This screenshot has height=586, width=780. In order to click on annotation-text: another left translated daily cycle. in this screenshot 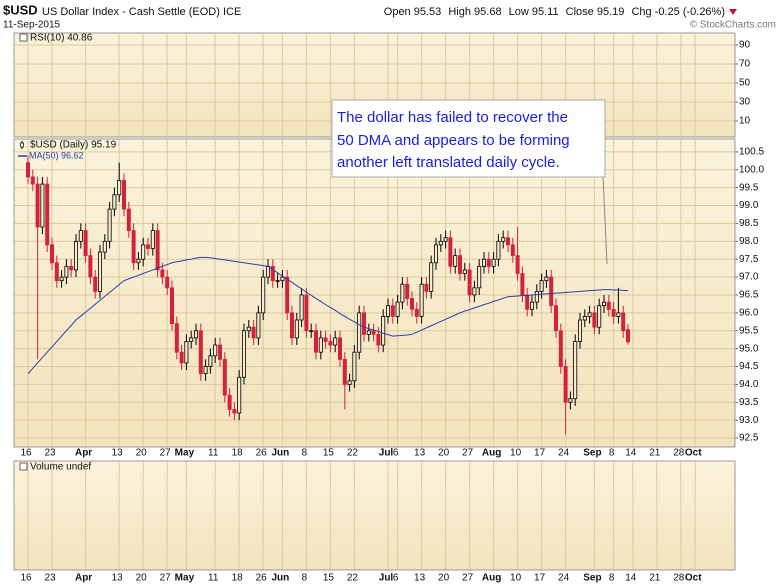, I will do `click(448, 162)`.